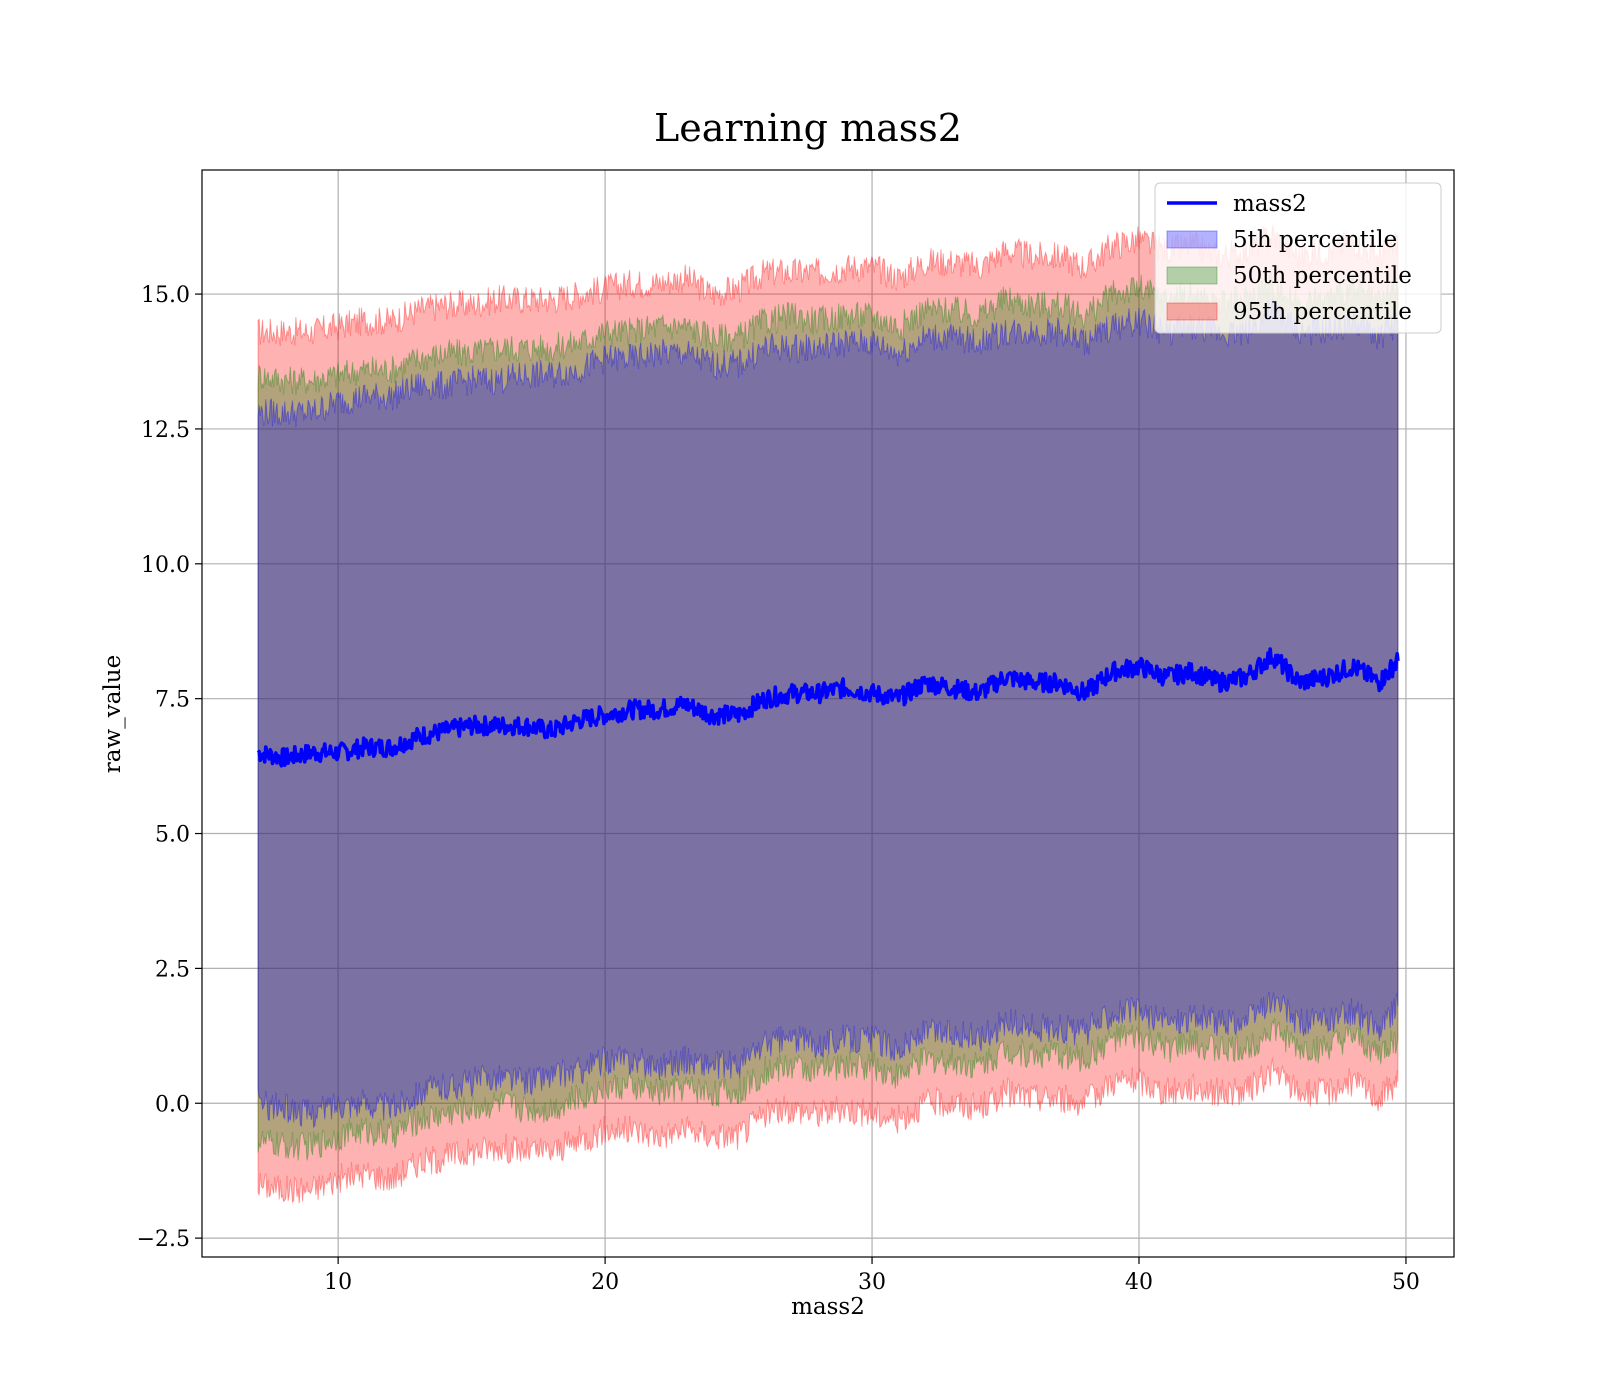 The height and width of the screenshot is (1400, 1600). I want to click on y-tick-label: 7.5, so click(172, 700).